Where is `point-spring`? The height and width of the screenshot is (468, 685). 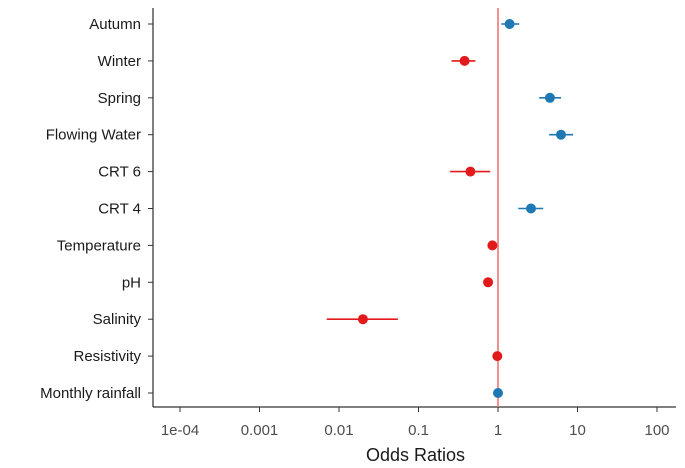
point-spring is located at coordinates (550, 97).